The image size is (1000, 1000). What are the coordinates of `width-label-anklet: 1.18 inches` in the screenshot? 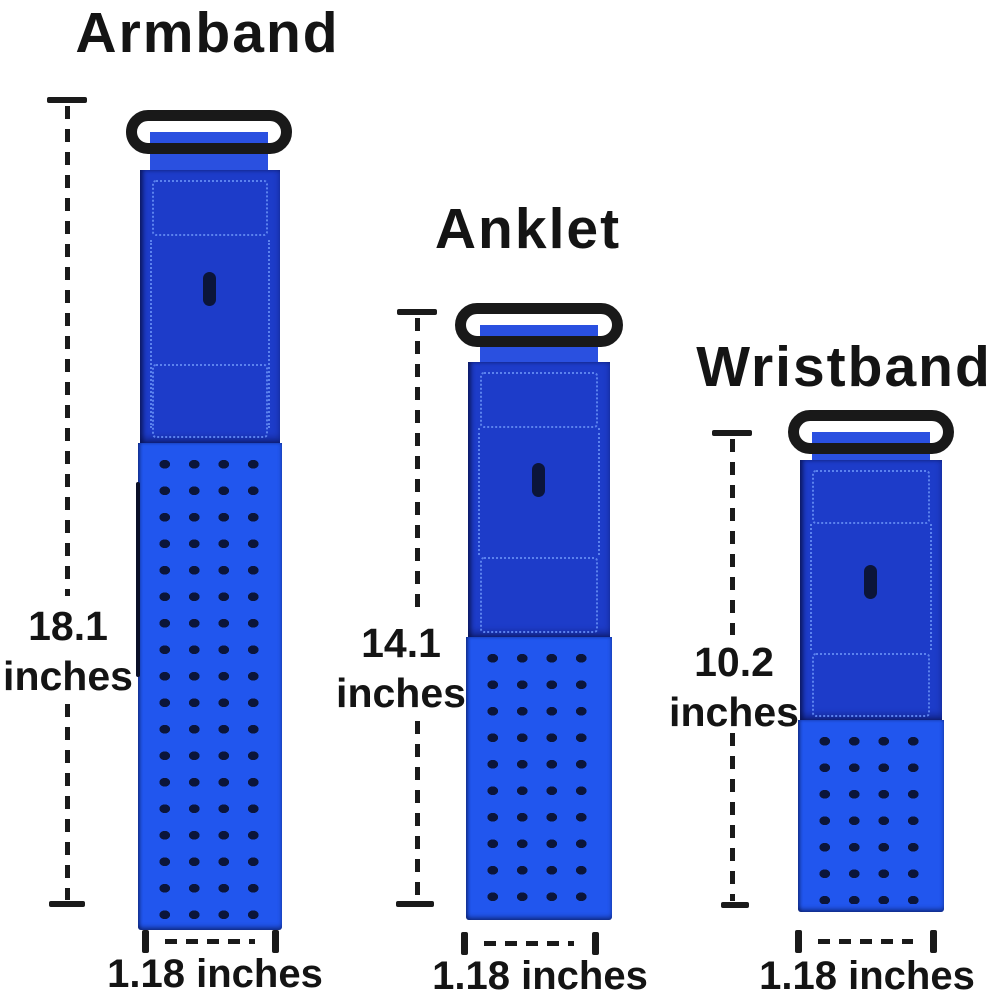 It's located at (540, 976).